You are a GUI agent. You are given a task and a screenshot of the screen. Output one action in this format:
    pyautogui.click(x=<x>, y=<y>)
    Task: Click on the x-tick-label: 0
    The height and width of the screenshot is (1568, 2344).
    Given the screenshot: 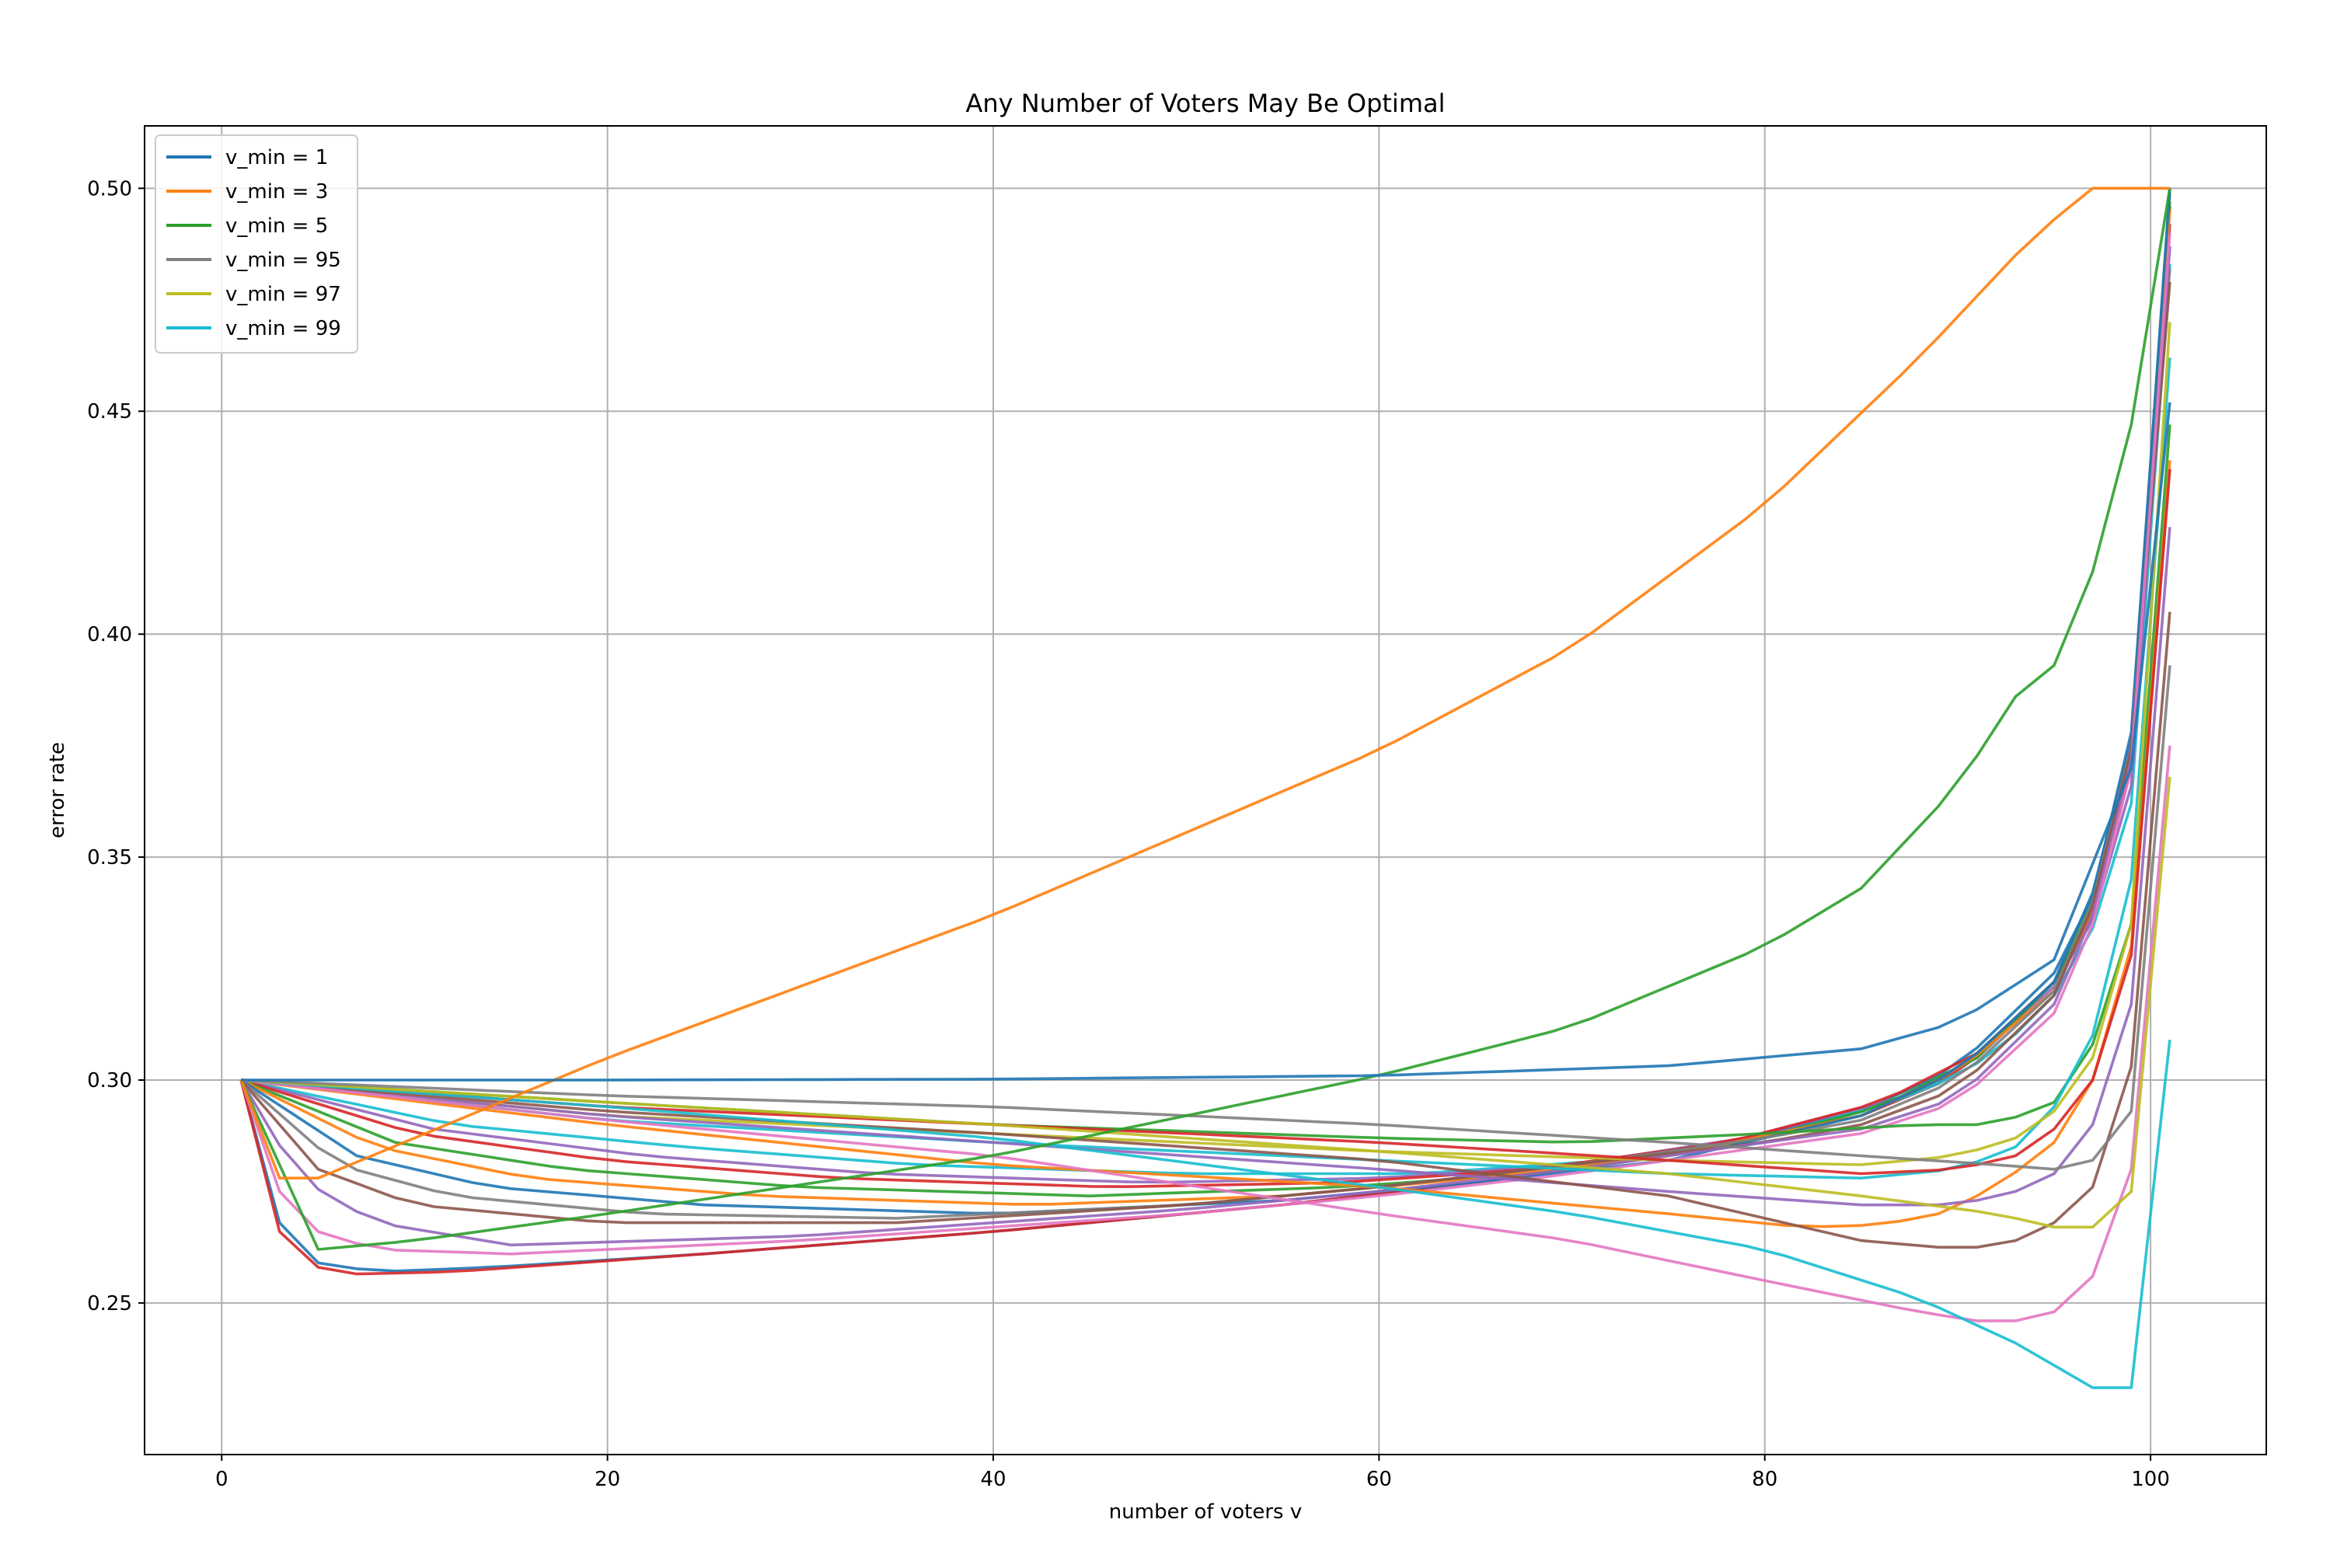 What is the action you would take?
    pyautogui.click(x=221, y=1479)
    